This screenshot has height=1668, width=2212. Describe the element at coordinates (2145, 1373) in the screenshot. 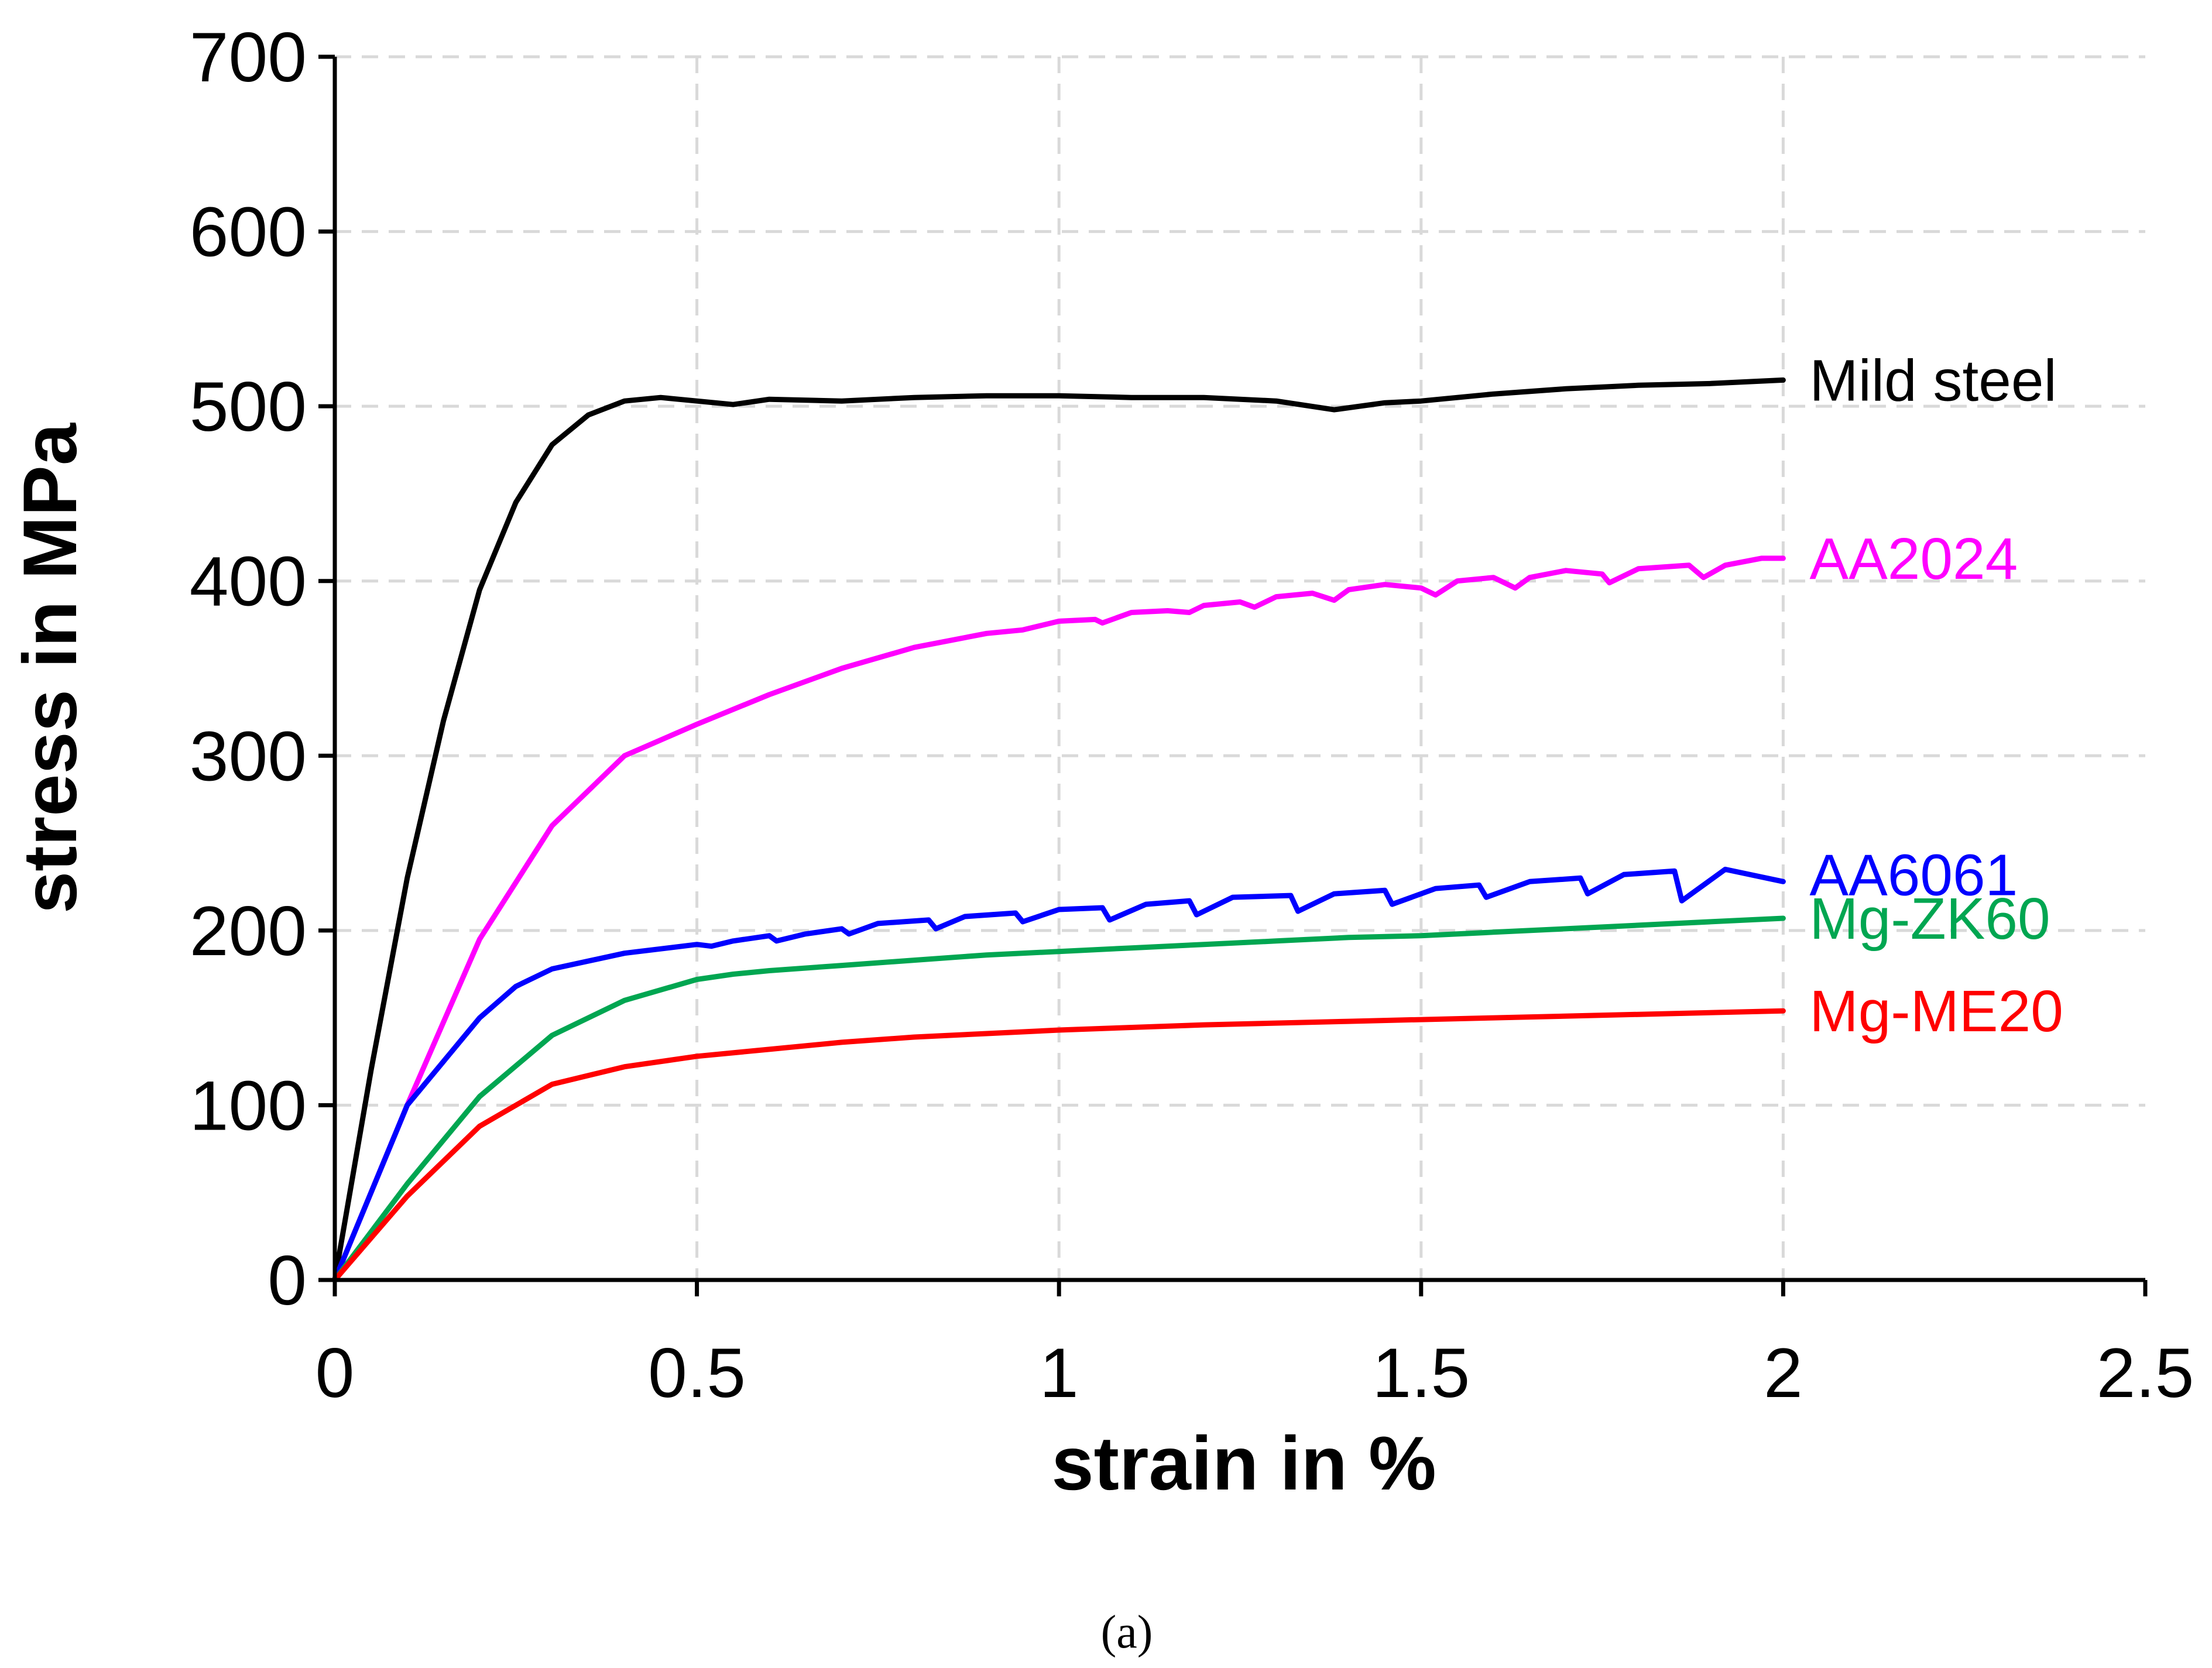

I see `x-tick-label: 2.5` at that location.